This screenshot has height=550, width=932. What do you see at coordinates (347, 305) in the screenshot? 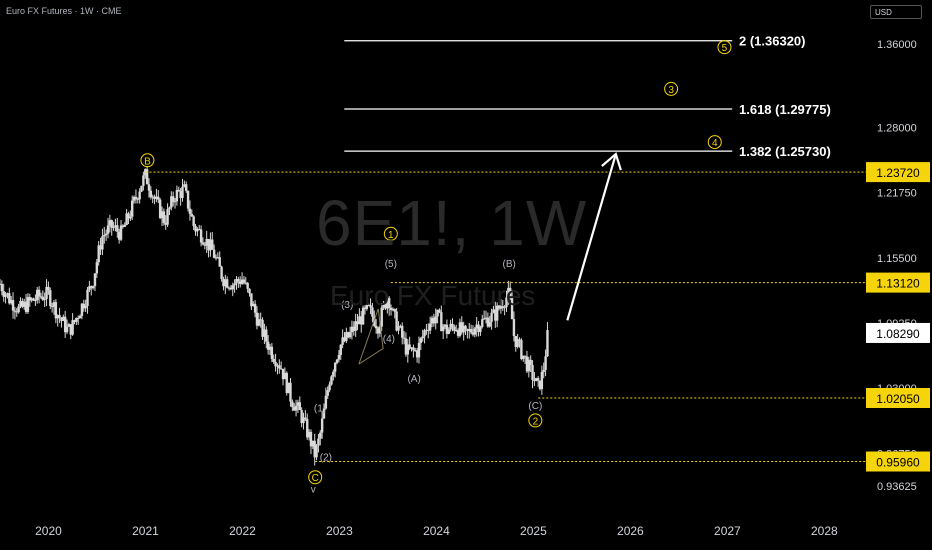
I see `wave-label-minor: (3)` at bounding box center [347, 305].